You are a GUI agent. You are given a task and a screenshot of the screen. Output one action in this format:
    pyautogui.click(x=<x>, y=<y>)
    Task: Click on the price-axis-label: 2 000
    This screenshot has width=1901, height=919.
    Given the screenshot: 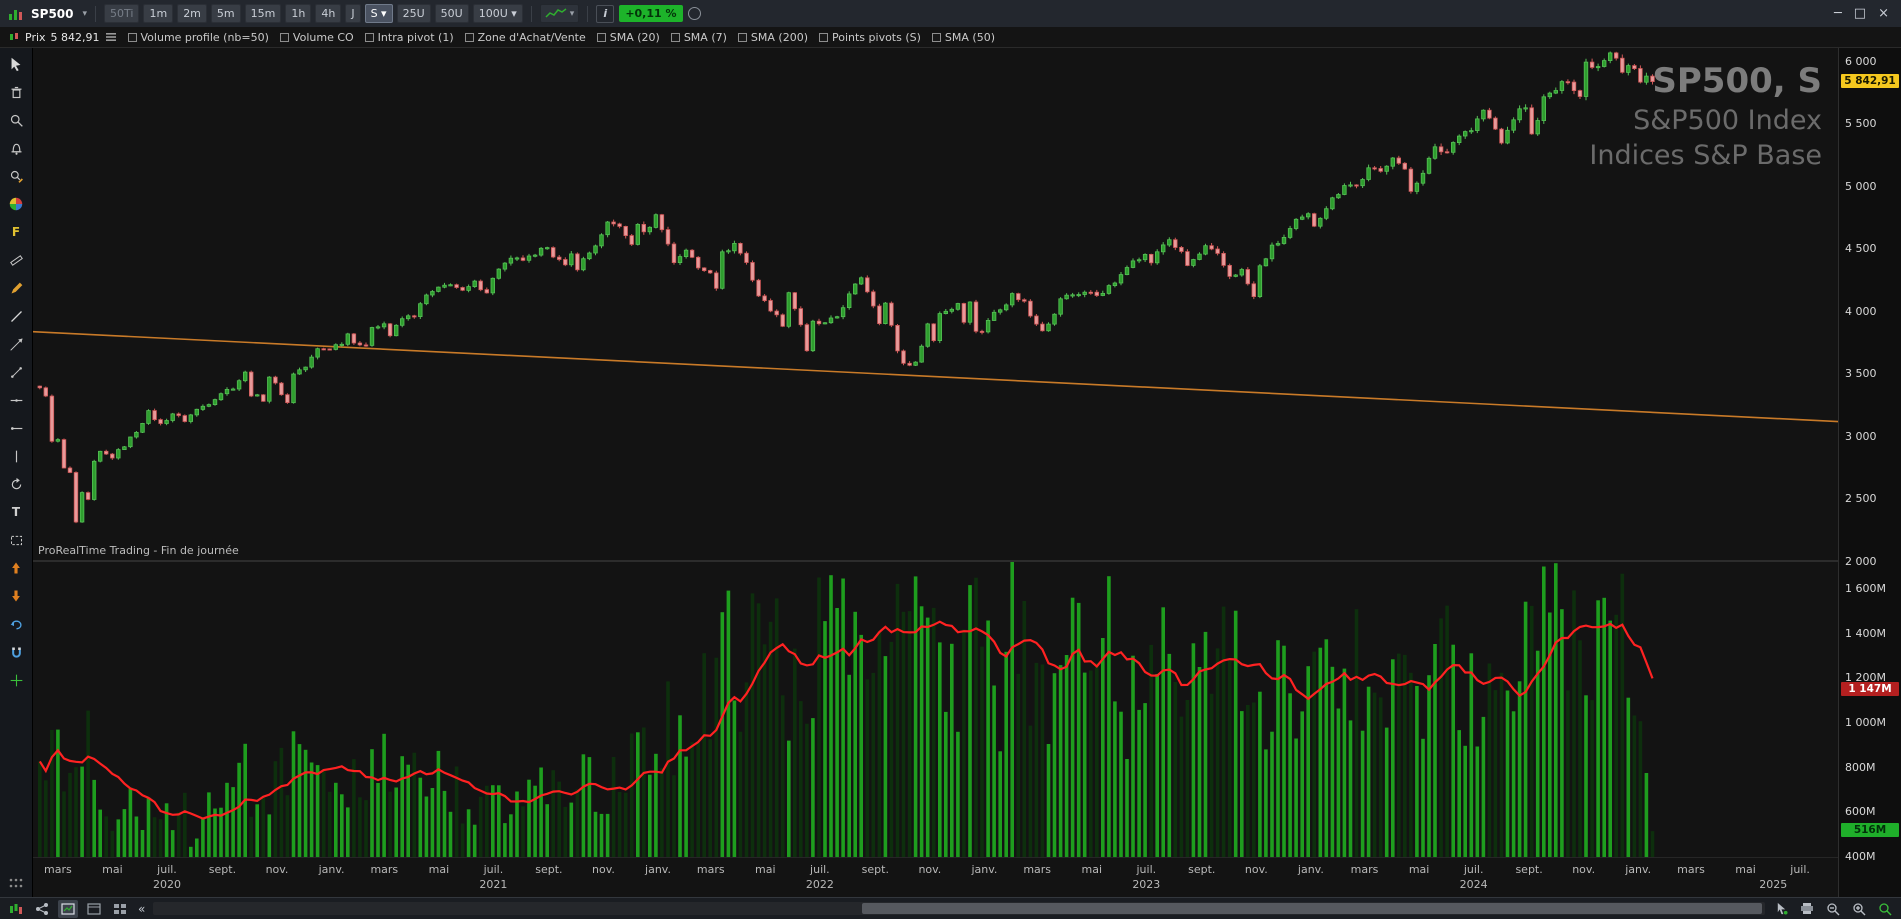 What is the action you would take?
    pyautogui.click(x=1861, y=561)
    